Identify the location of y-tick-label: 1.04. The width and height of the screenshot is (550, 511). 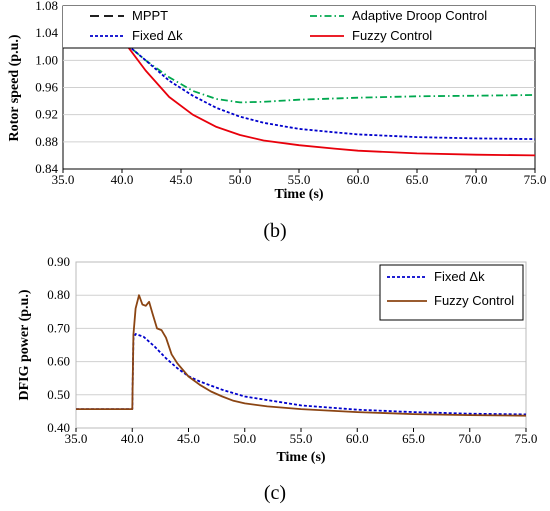
(46, 32).